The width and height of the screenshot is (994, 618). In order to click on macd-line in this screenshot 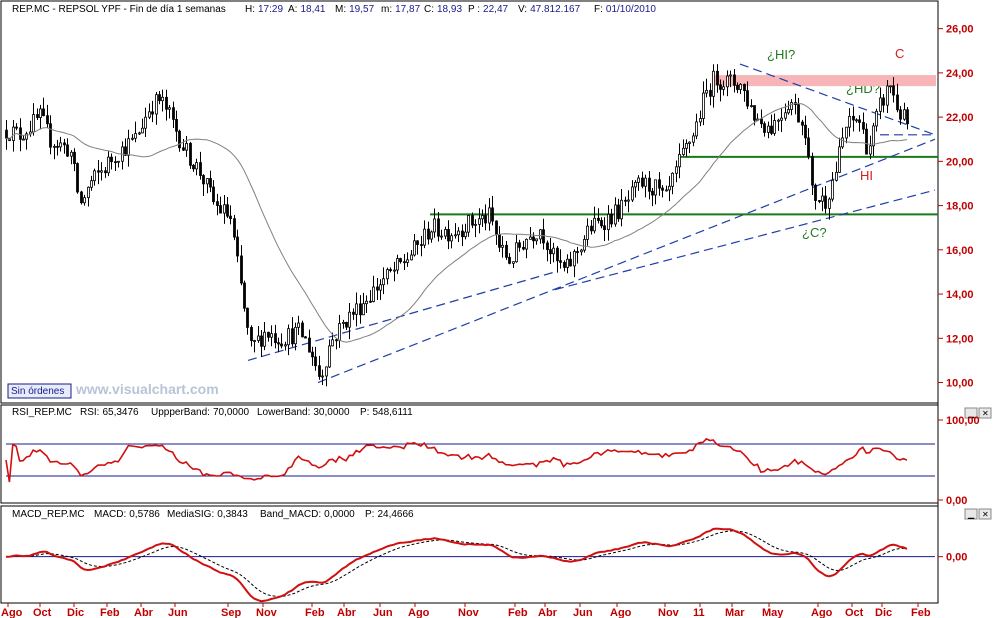, I will do `click(456, 565)`.